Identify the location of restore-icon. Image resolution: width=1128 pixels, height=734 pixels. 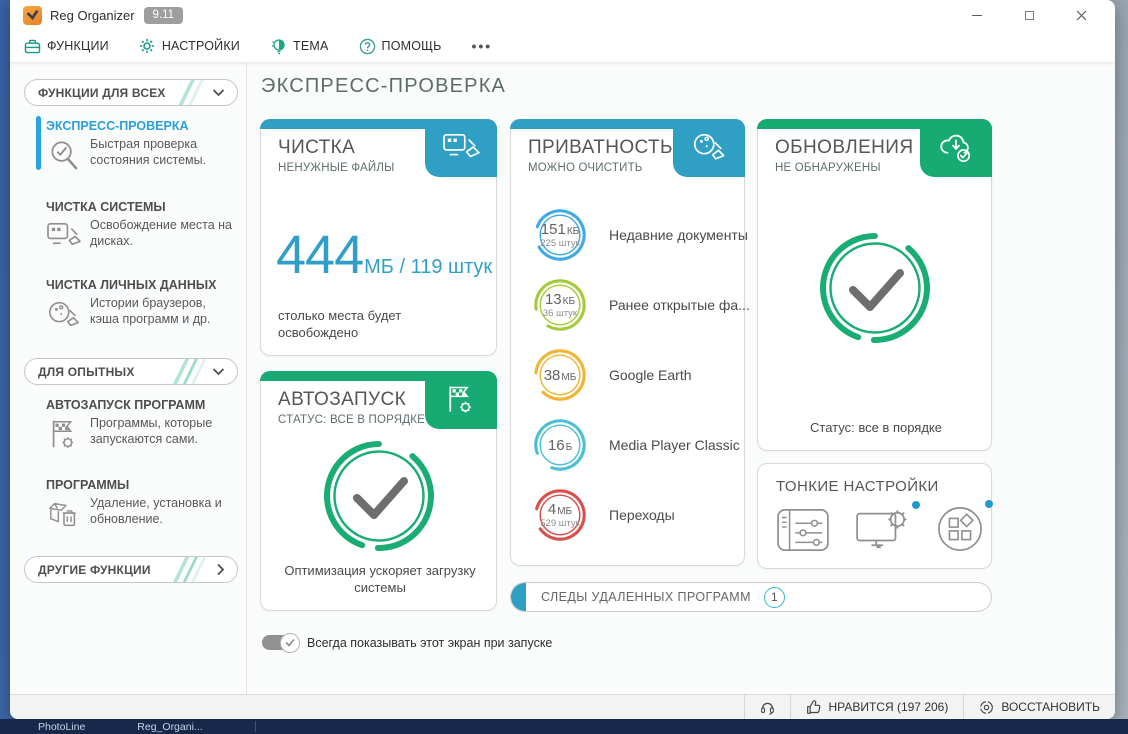
(987, 707).